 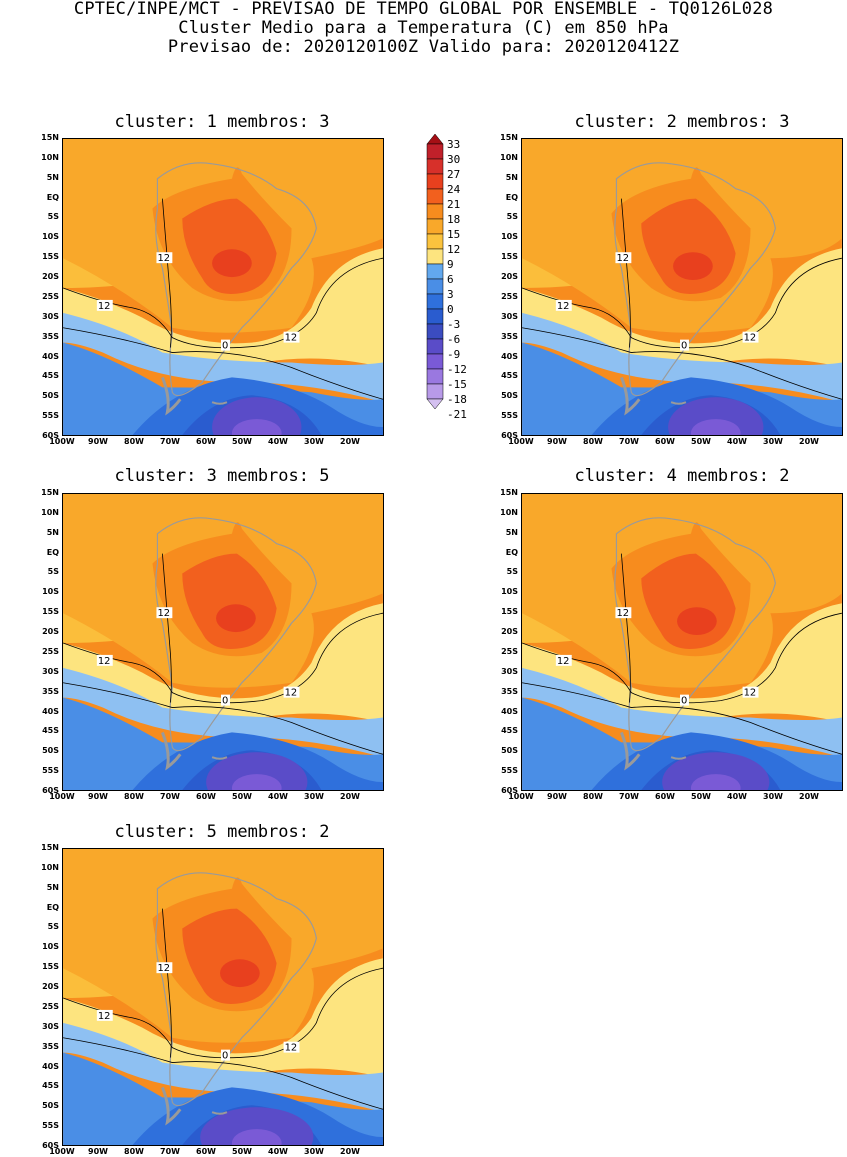 What do you see at coordinates (509, 336) in the screenshot?
I see `latitude-label: 35S` at bounding box center [509, 336].